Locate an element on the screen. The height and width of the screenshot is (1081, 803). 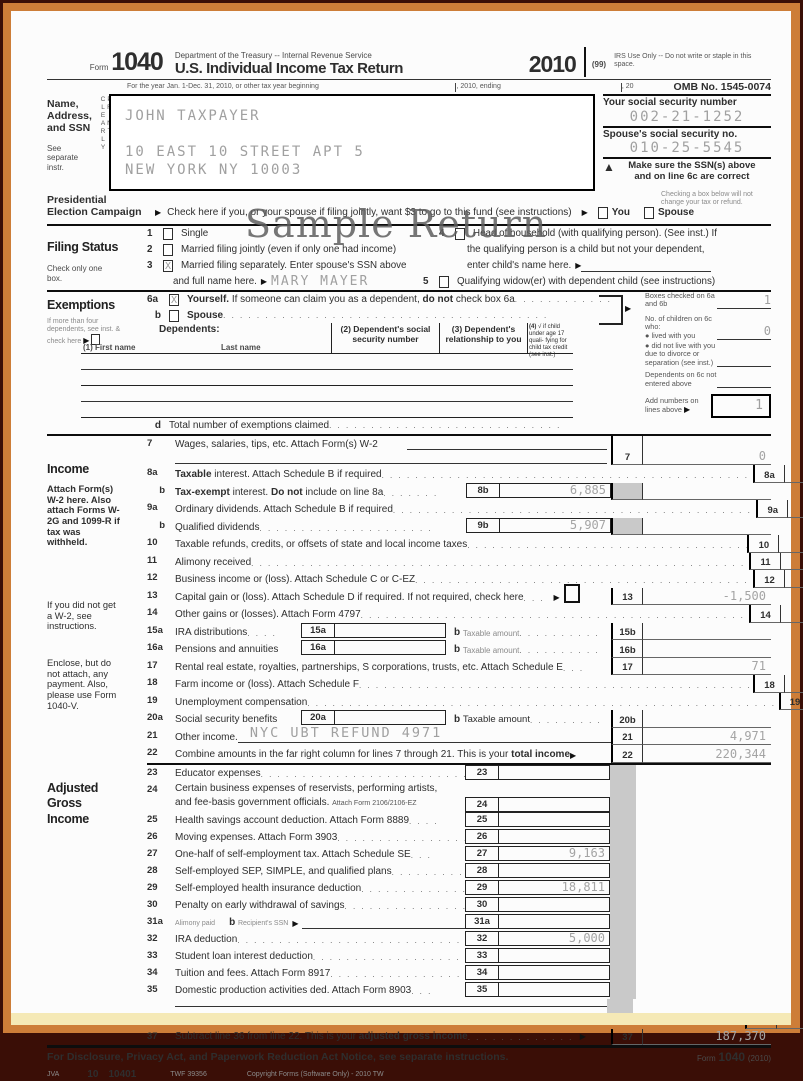
line12-amount: 208,621 is located at coordinates (793, 579).